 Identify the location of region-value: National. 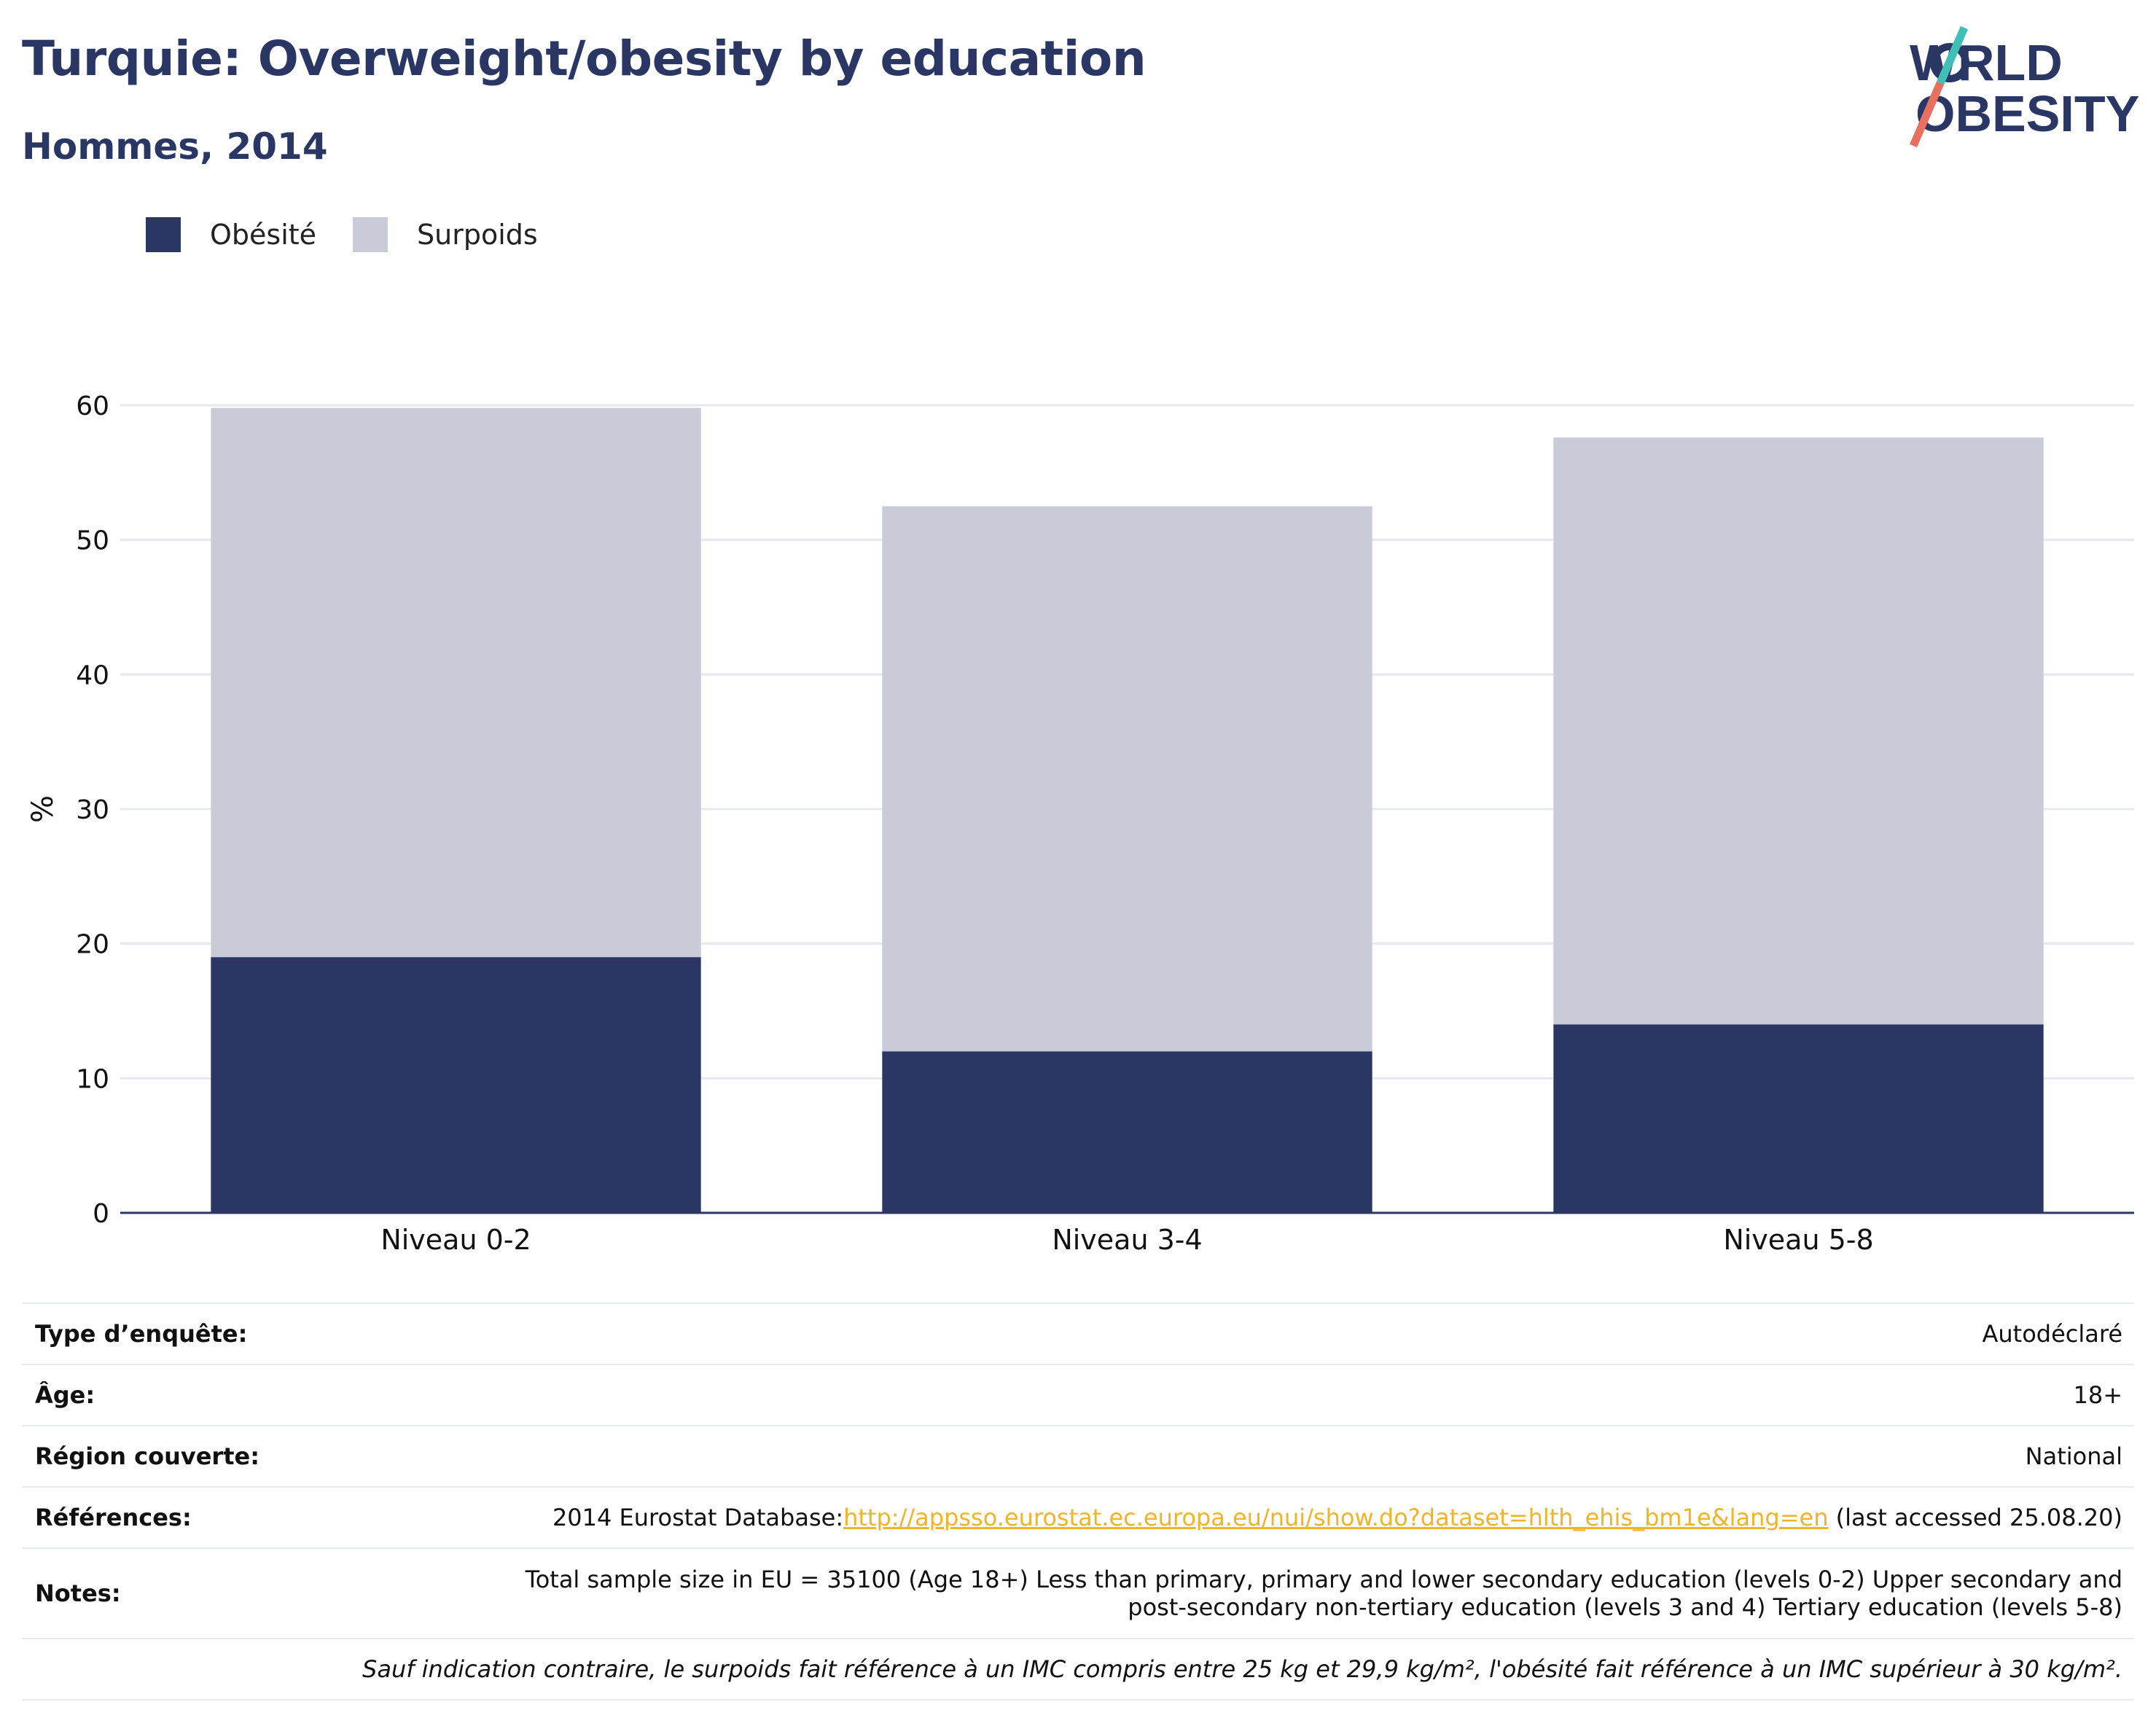
(1303, 1456).